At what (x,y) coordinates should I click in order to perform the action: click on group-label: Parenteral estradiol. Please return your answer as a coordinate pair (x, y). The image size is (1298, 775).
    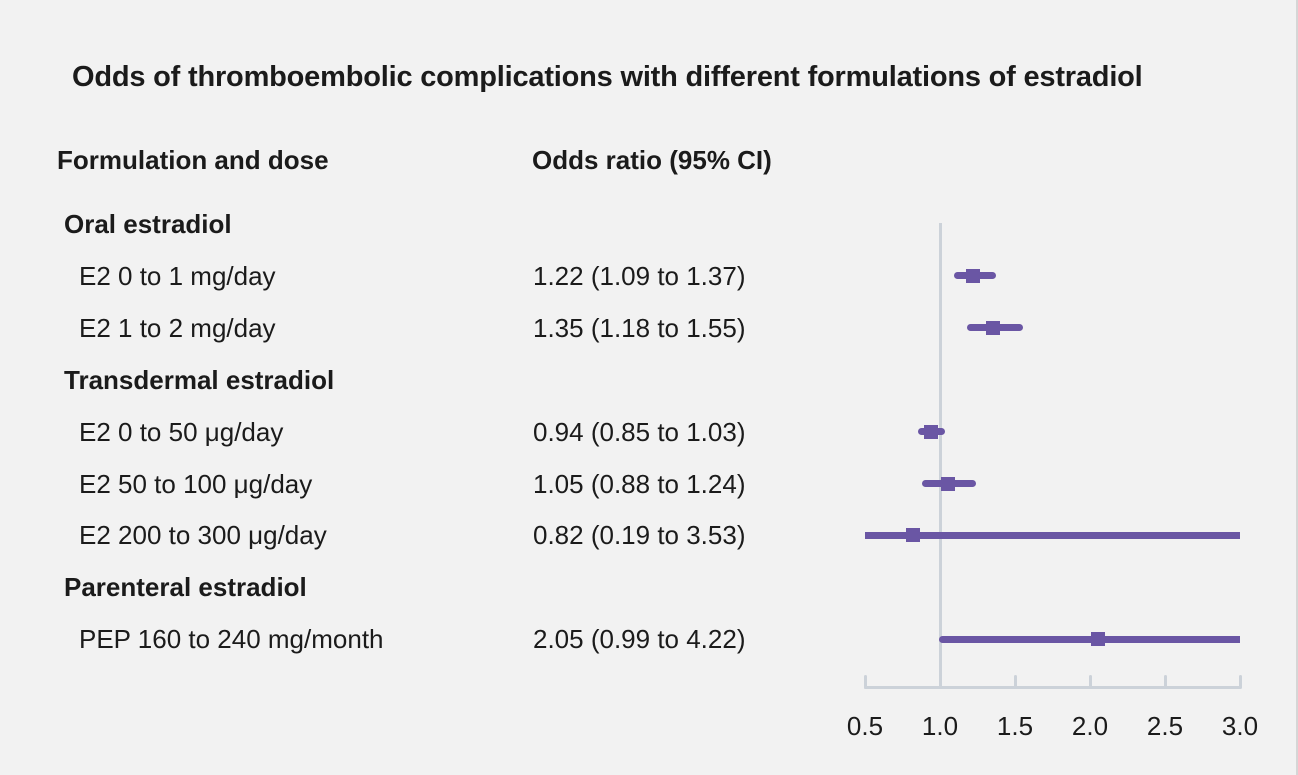
    Looking at the image, I should click on (185, 587).